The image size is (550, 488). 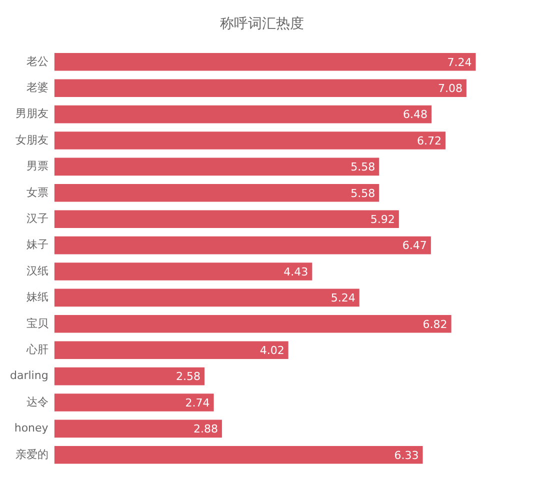 I want to click on chart-title: 称呼词汇热度, so click(x=262, y=24).